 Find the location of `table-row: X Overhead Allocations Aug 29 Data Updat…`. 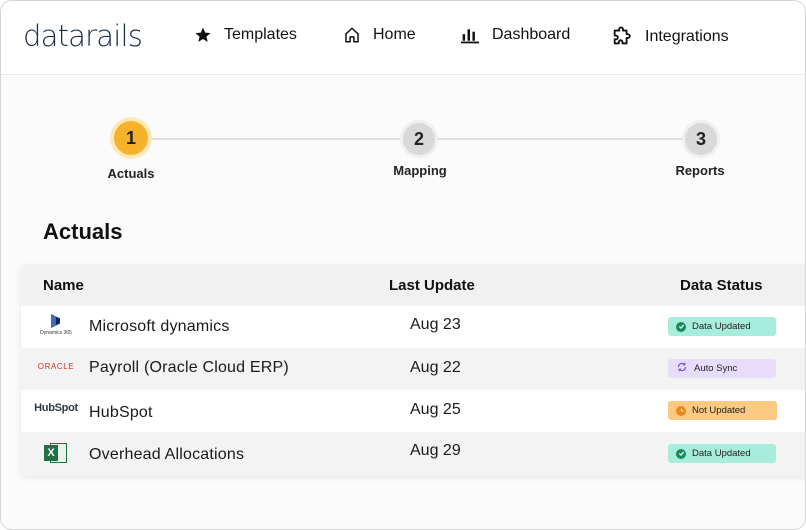

table-row: X Overhead Allocations Aug 29 Data Updat… is located at coordinates (413, 454).